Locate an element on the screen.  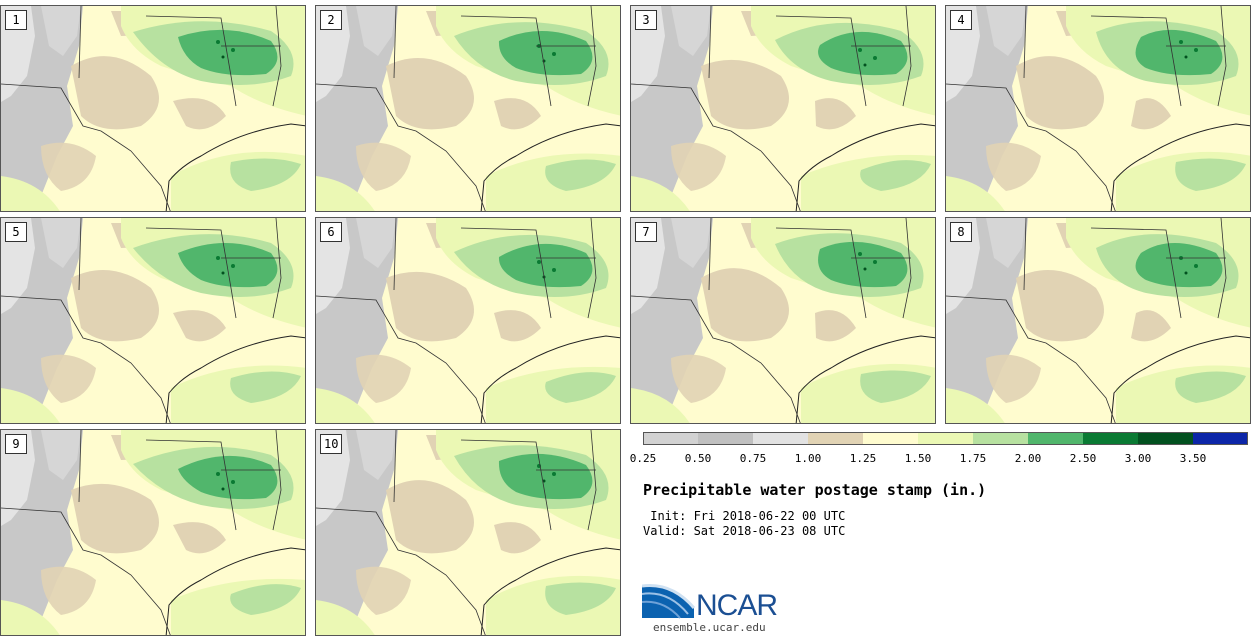
map-panel: 6 is located at coordinates (468, 320).